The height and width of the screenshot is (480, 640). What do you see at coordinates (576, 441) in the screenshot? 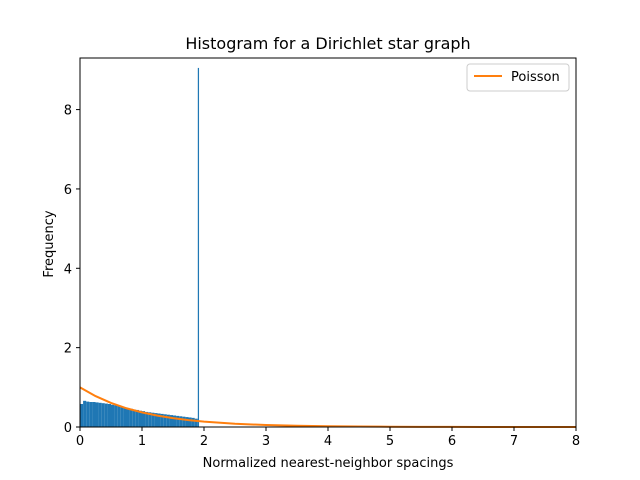
I see `x-tick-label-8: 8` at bounding box center [576, 441].